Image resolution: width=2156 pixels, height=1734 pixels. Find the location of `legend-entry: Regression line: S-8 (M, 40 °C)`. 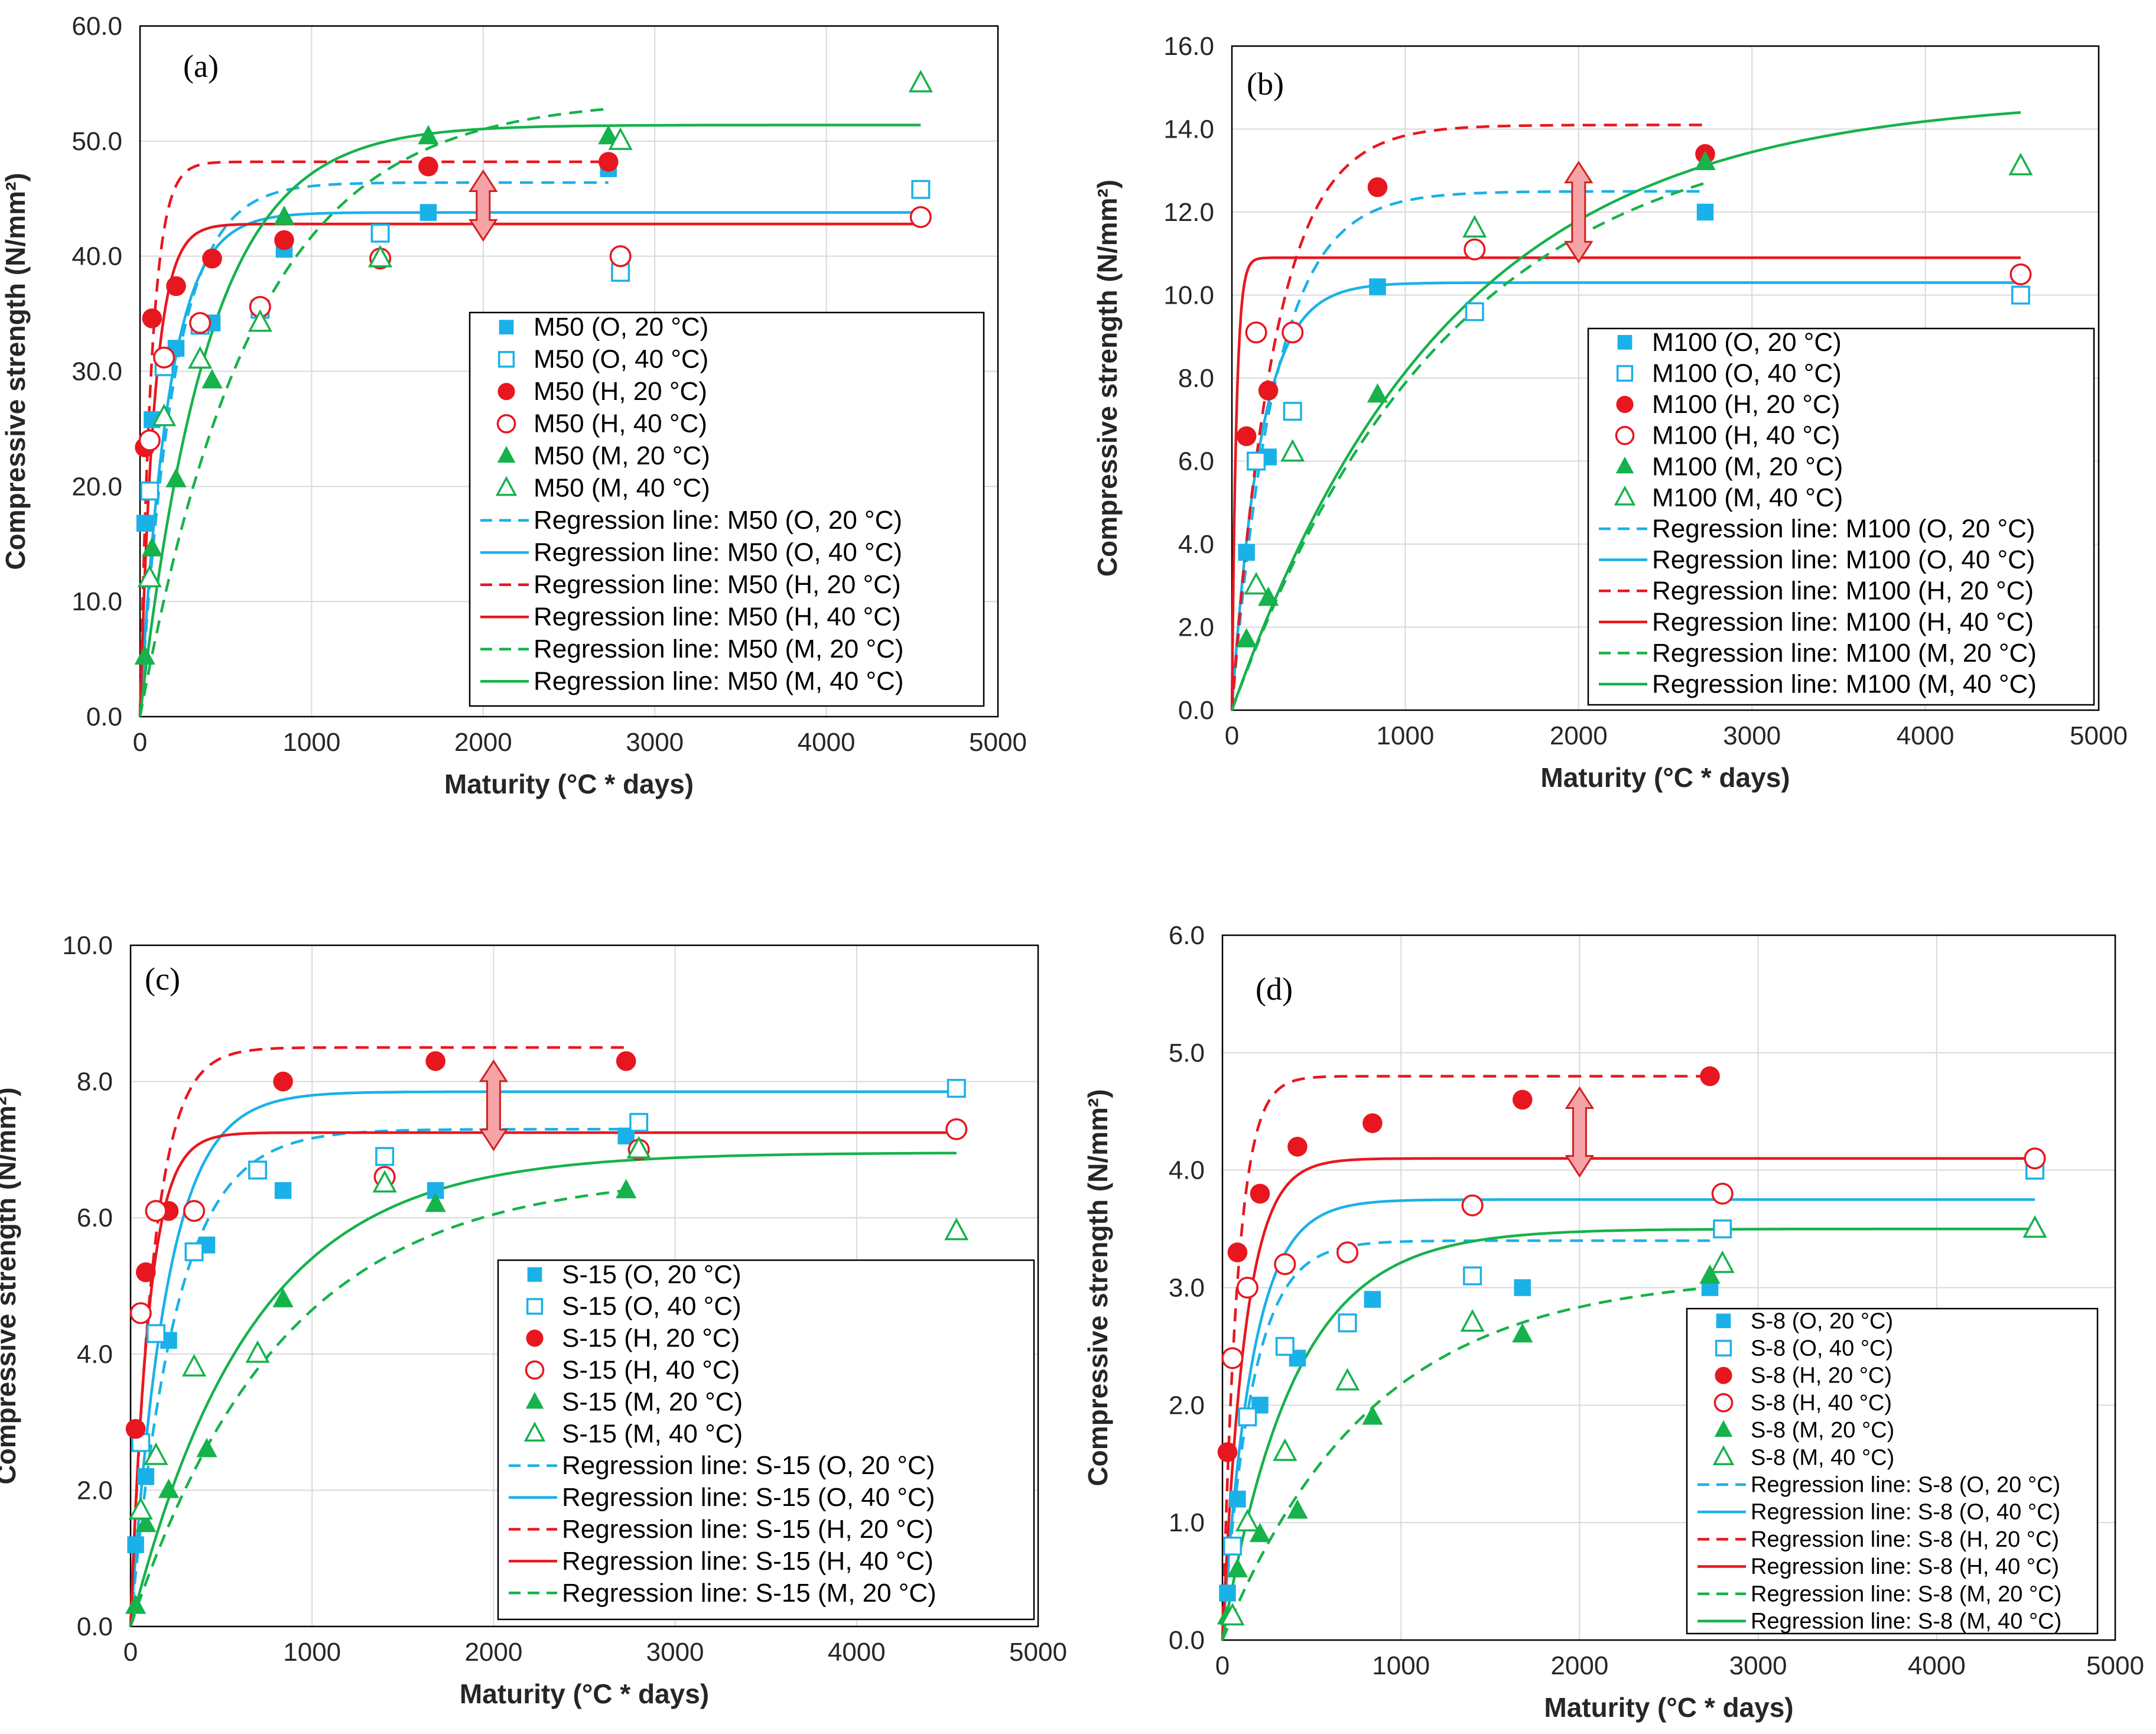

legend-entry: Regression line: S-8 (M, 40 °C) is located at coordinates (1906, 1621).